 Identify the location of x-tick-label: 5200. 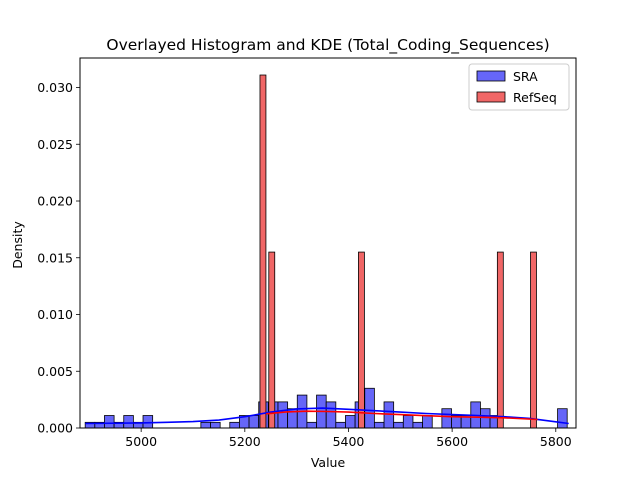
(245, 441).